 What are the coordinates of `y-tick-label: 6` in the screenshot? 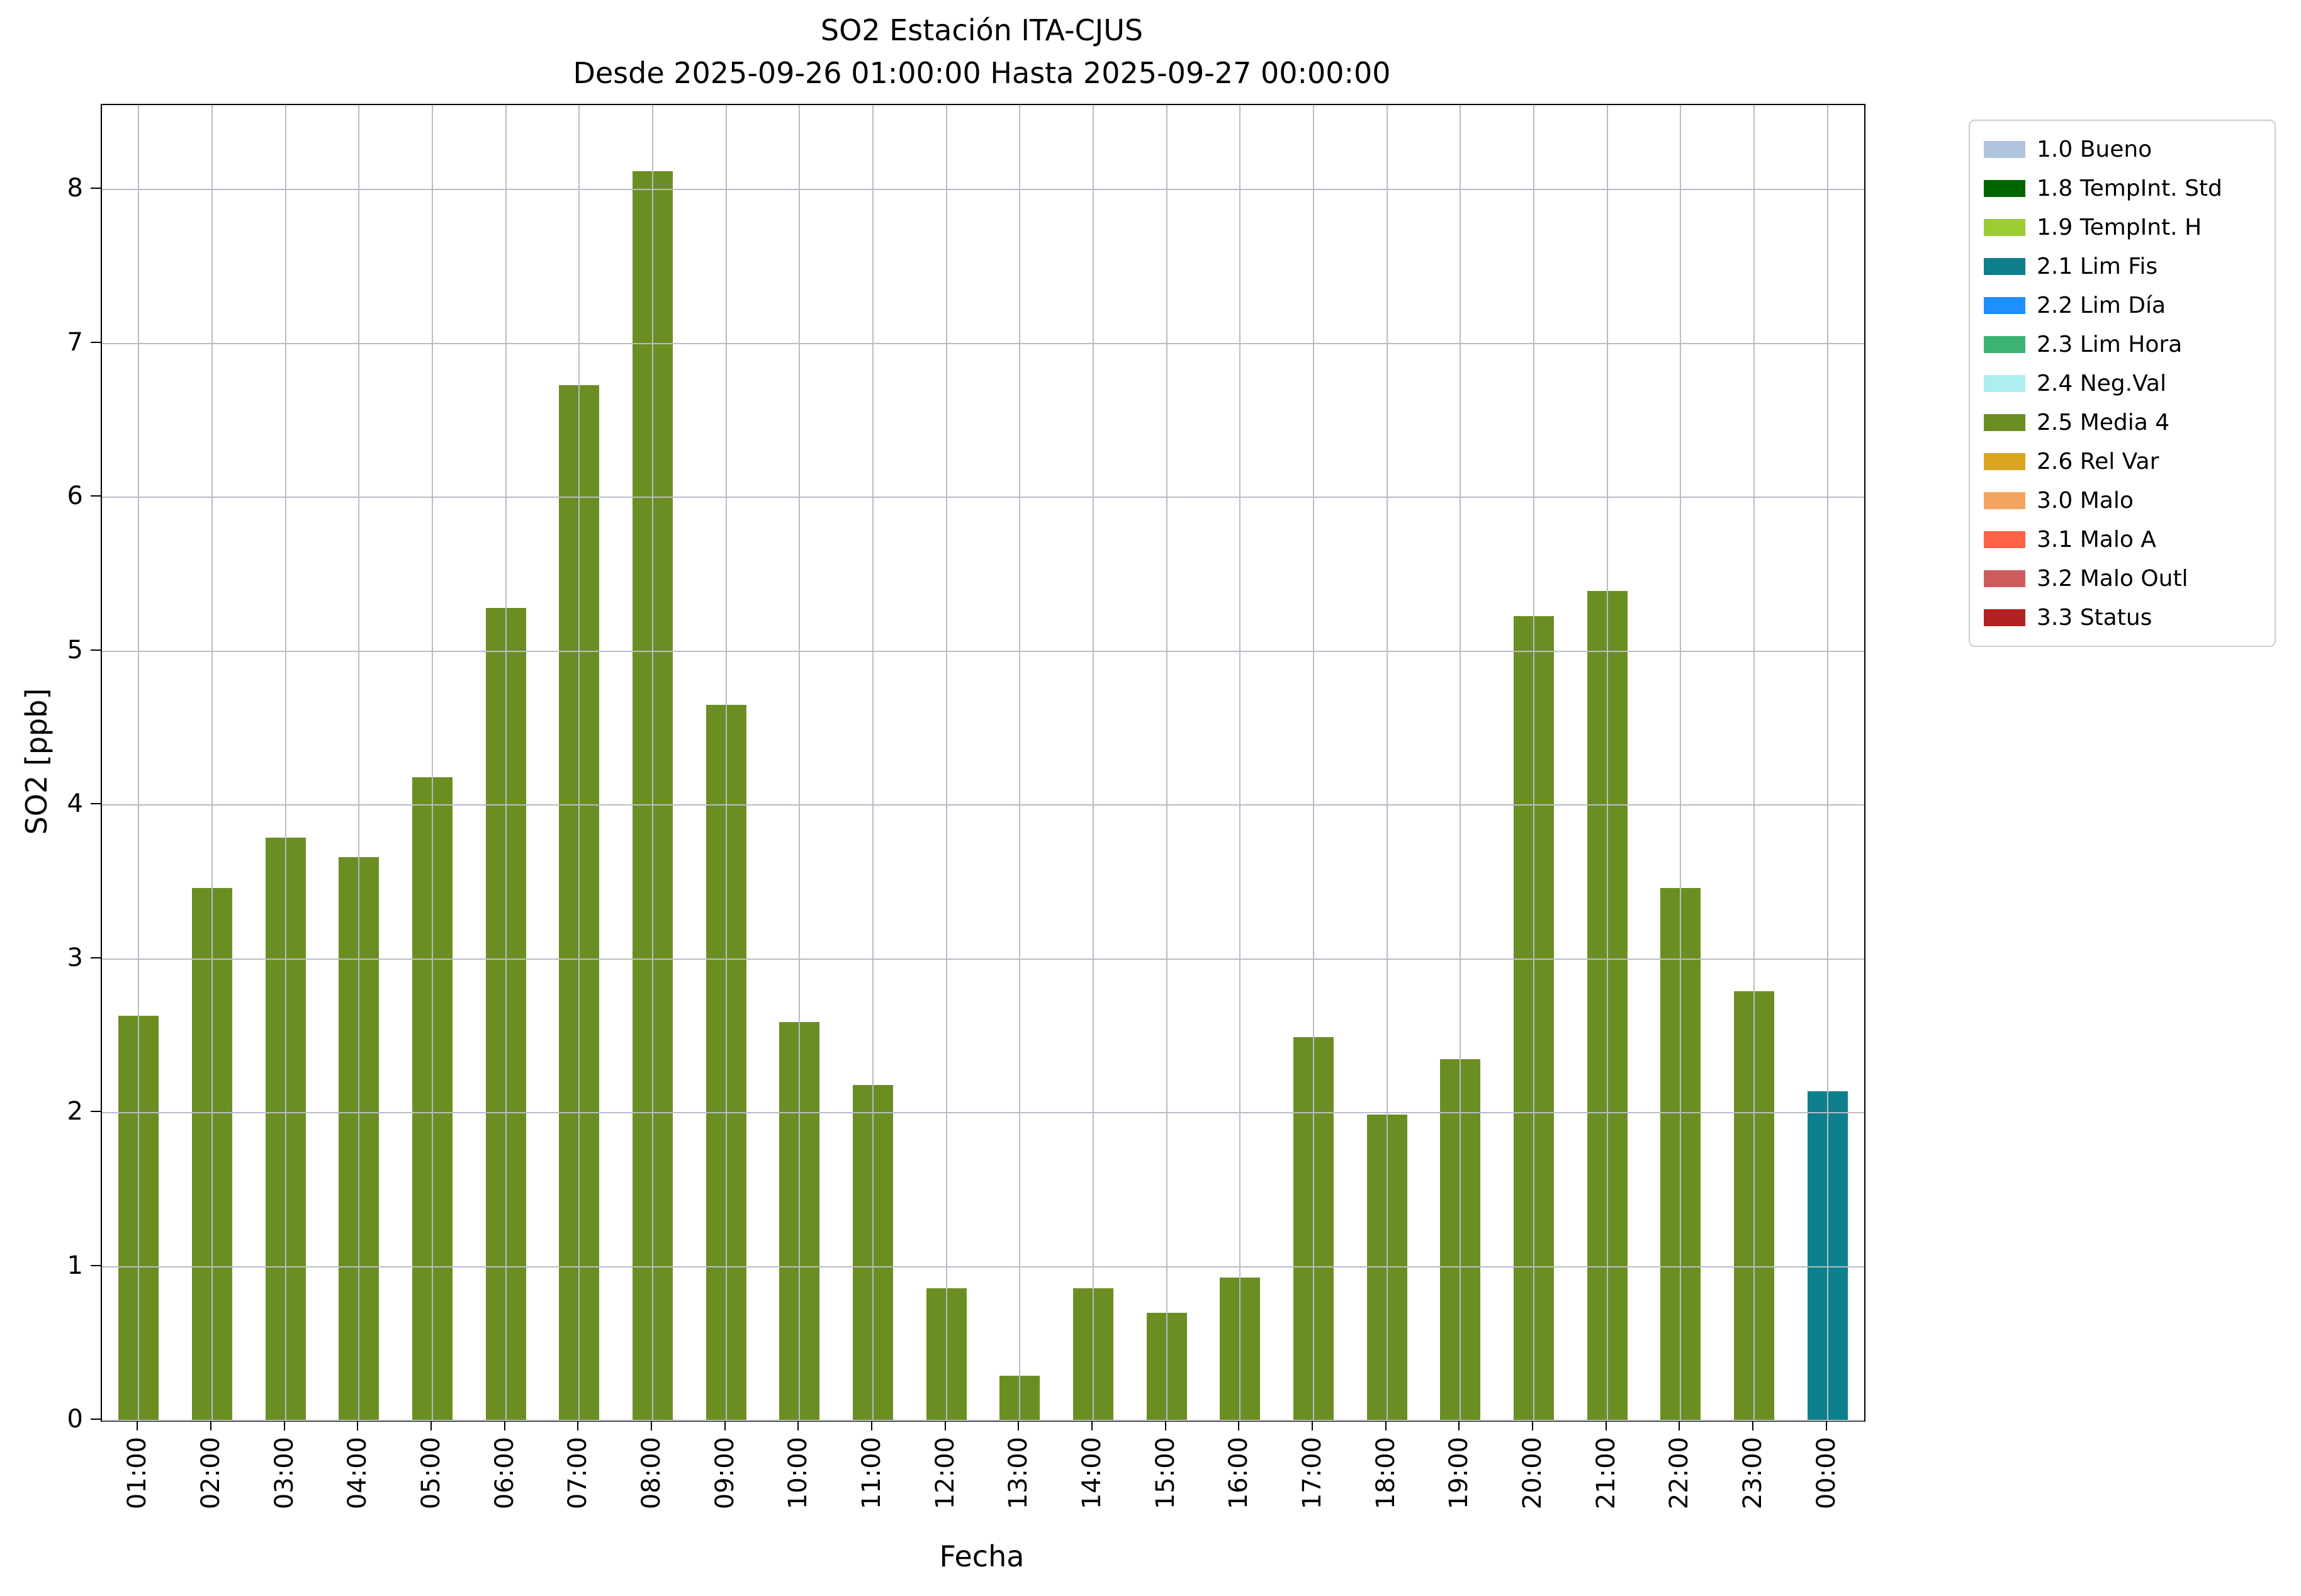 It's located at (75, 496).